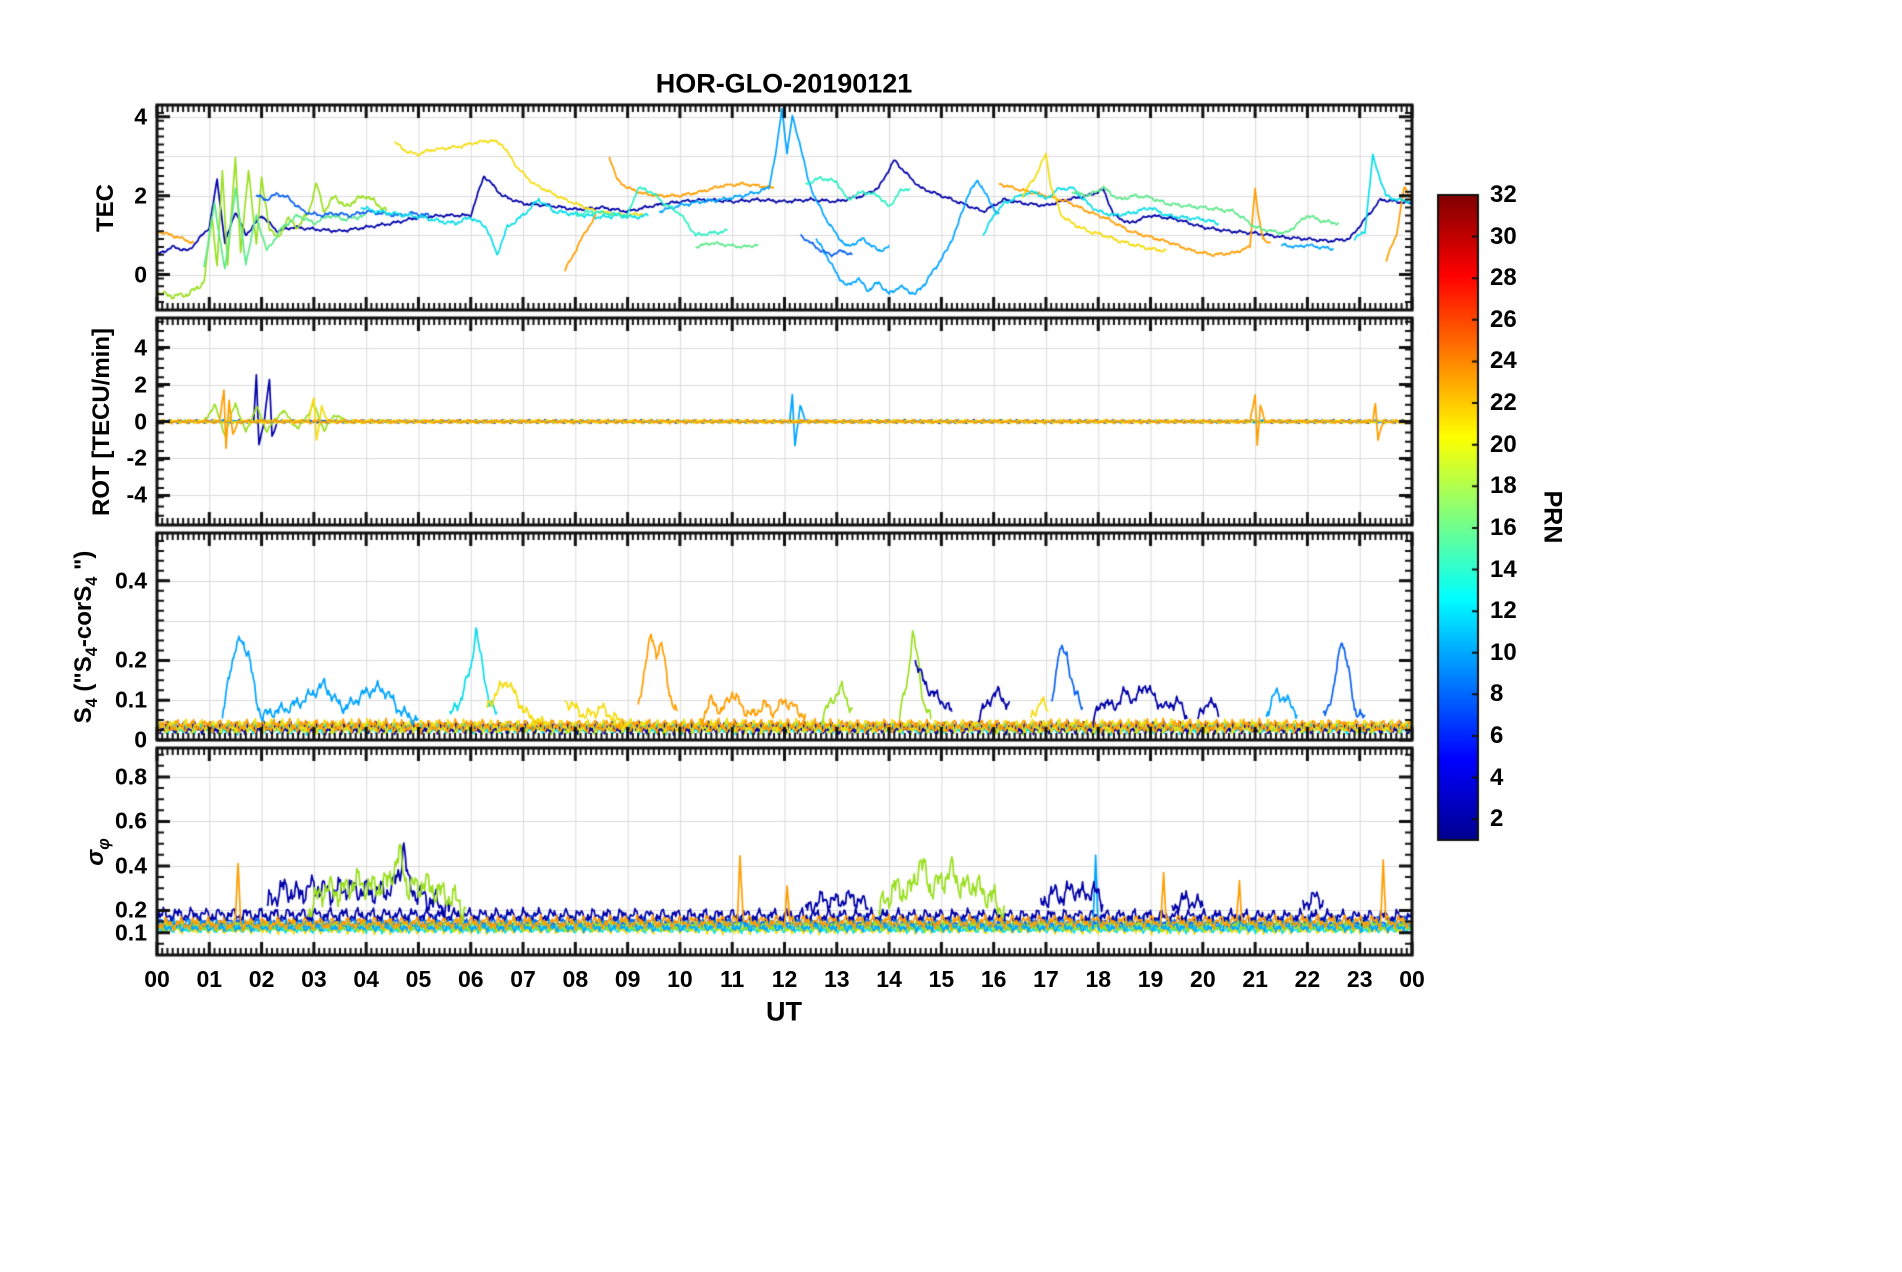  What do you see at coordinates (366, 979) in the screenshot?
I see `x-tick-label: 04` at bounding box center [366, 979].